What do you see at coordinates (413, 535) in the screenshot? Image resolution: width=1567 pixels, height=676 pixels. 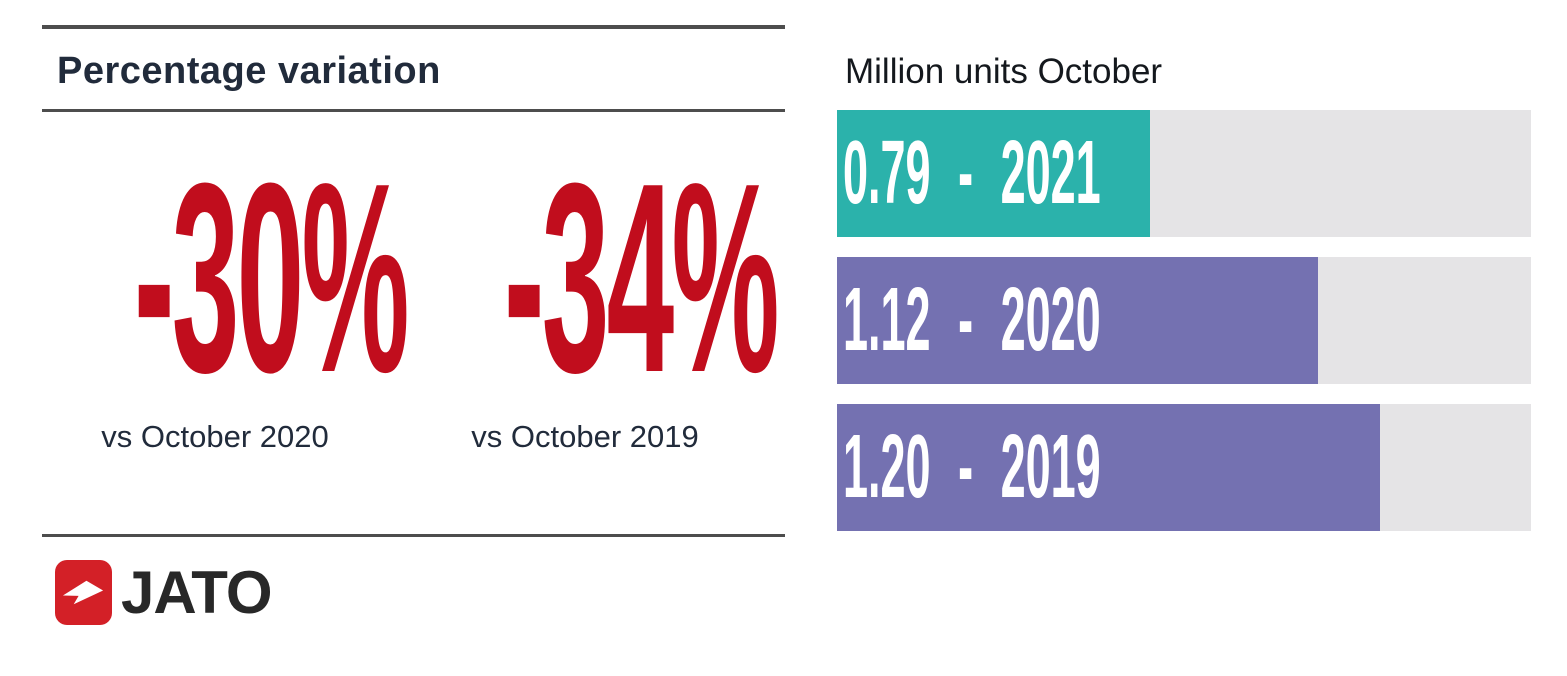 I see `divider-above-logo` at bounding box center [413, 535].